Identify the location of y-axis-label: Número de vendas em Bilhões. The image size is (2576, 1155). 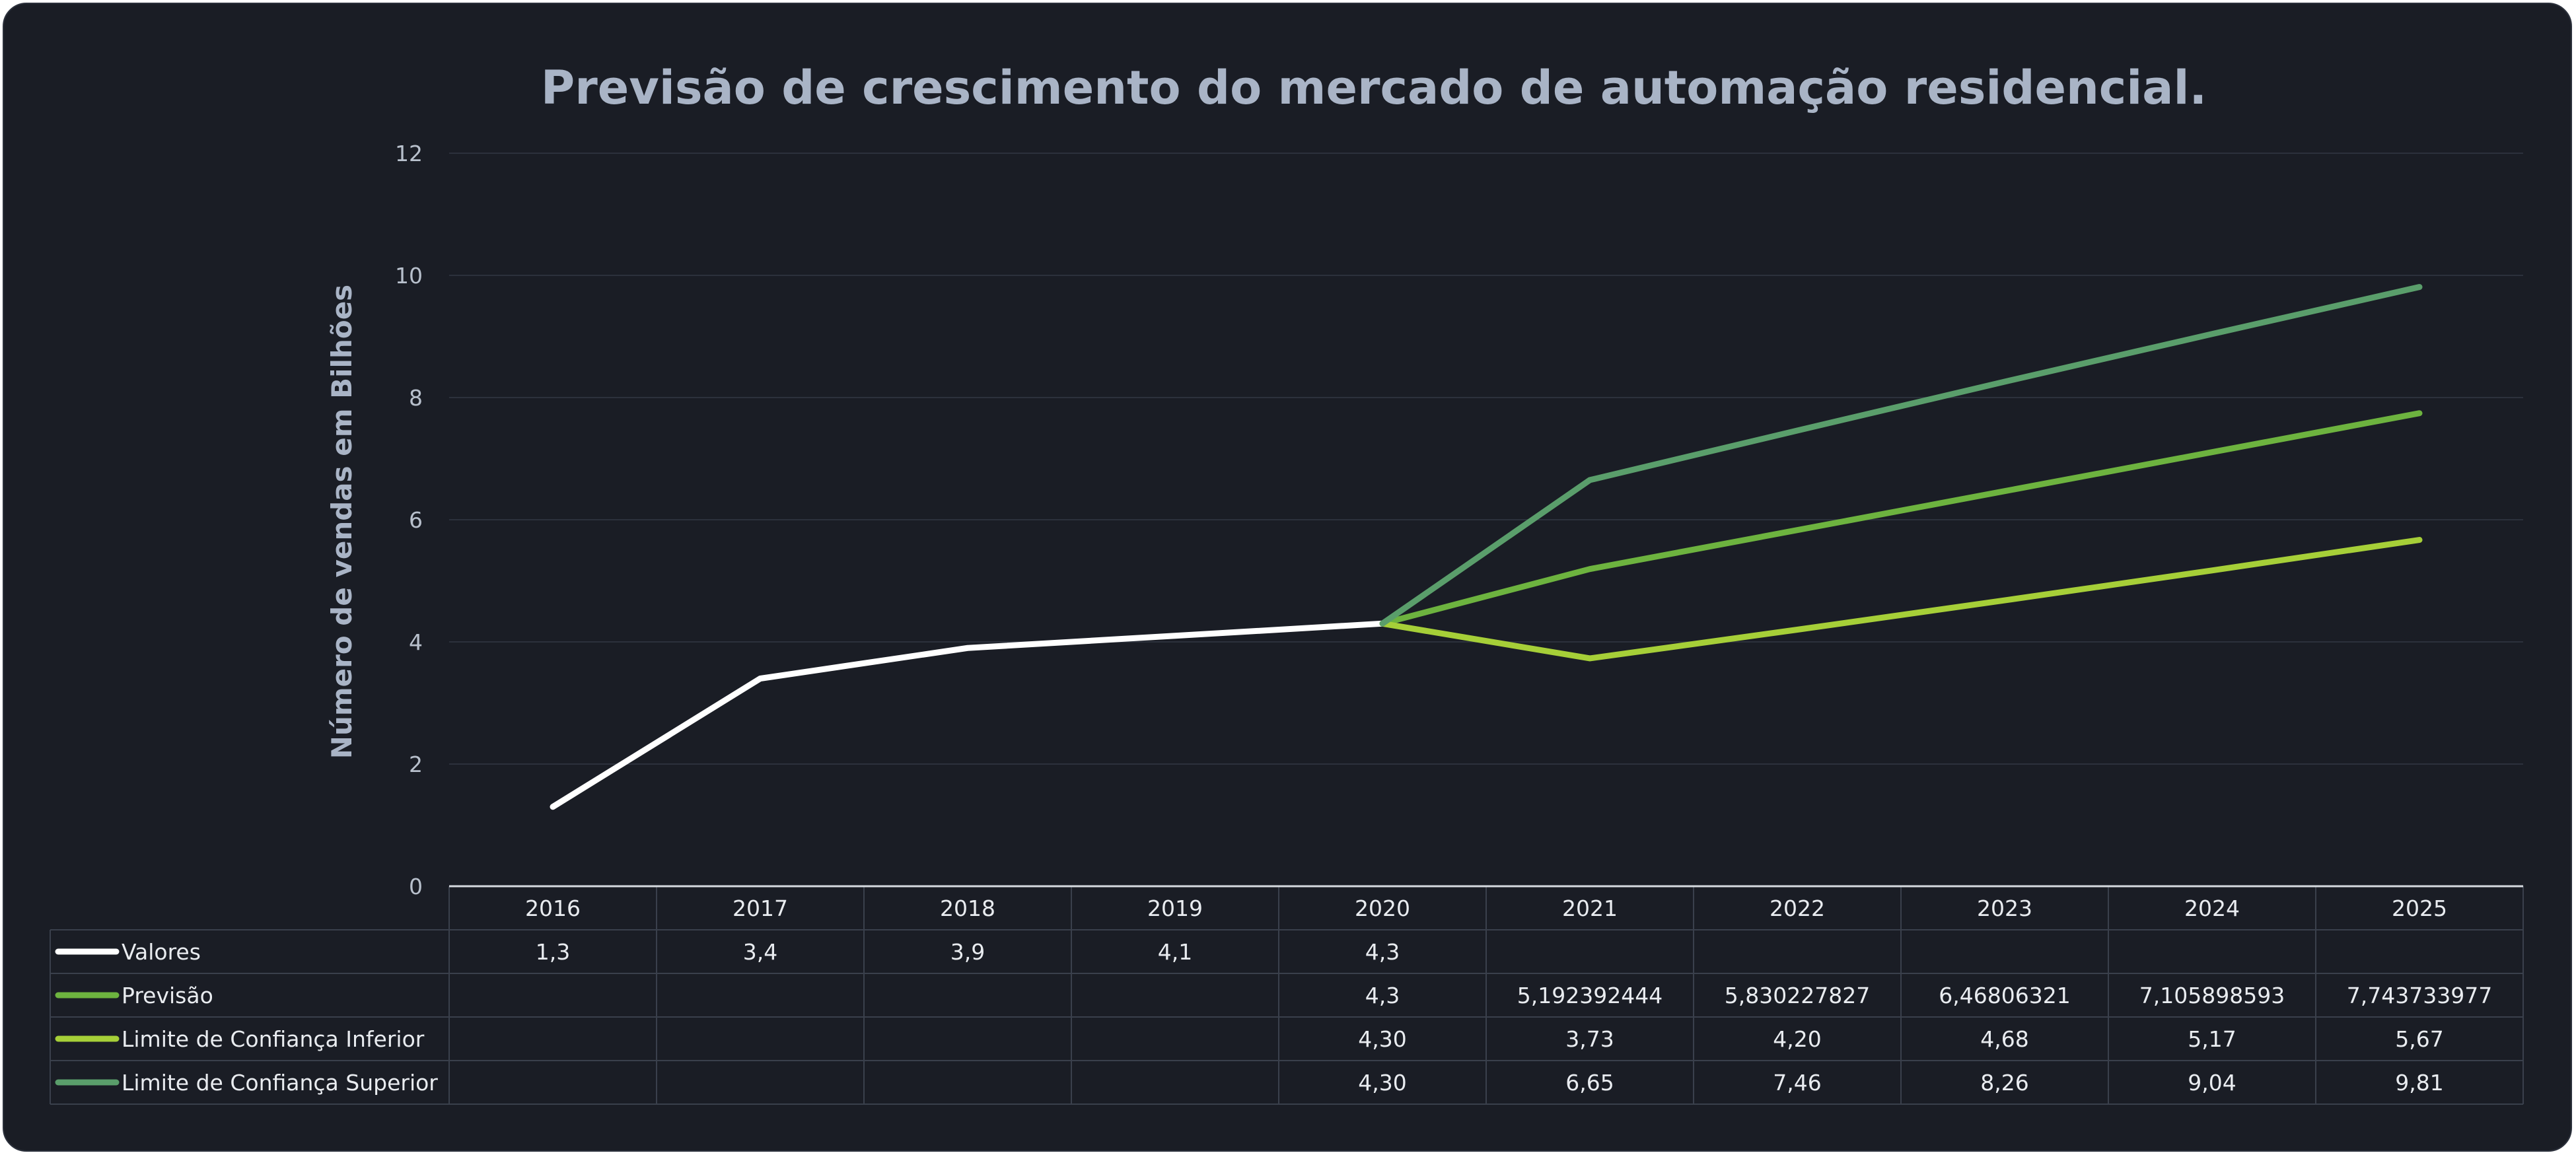
(342, 522).